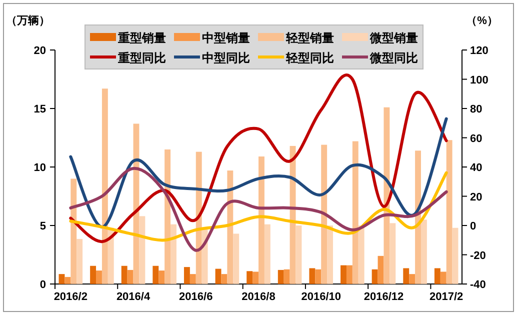 The height and width of the screenshot is (320, 517). I want to click on x-tick-label: 2016/6, so click(196, 297).